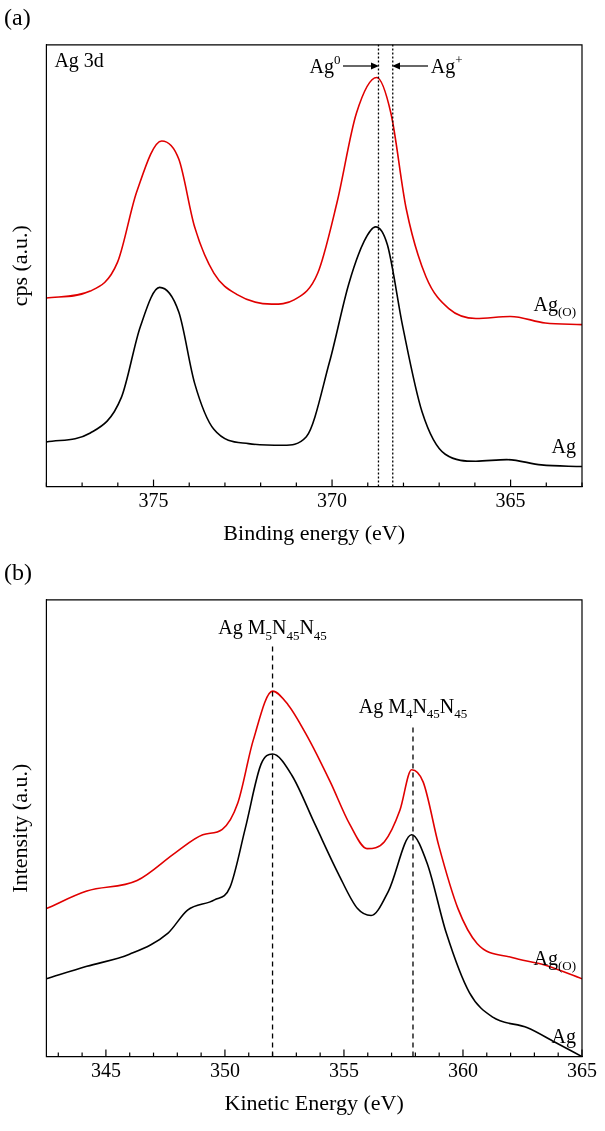 This screenshot has width=605, height=1131. Describe the element at coordinates (462, 1069) in the screenshot. I see `x-tick-label: 360` at that location.